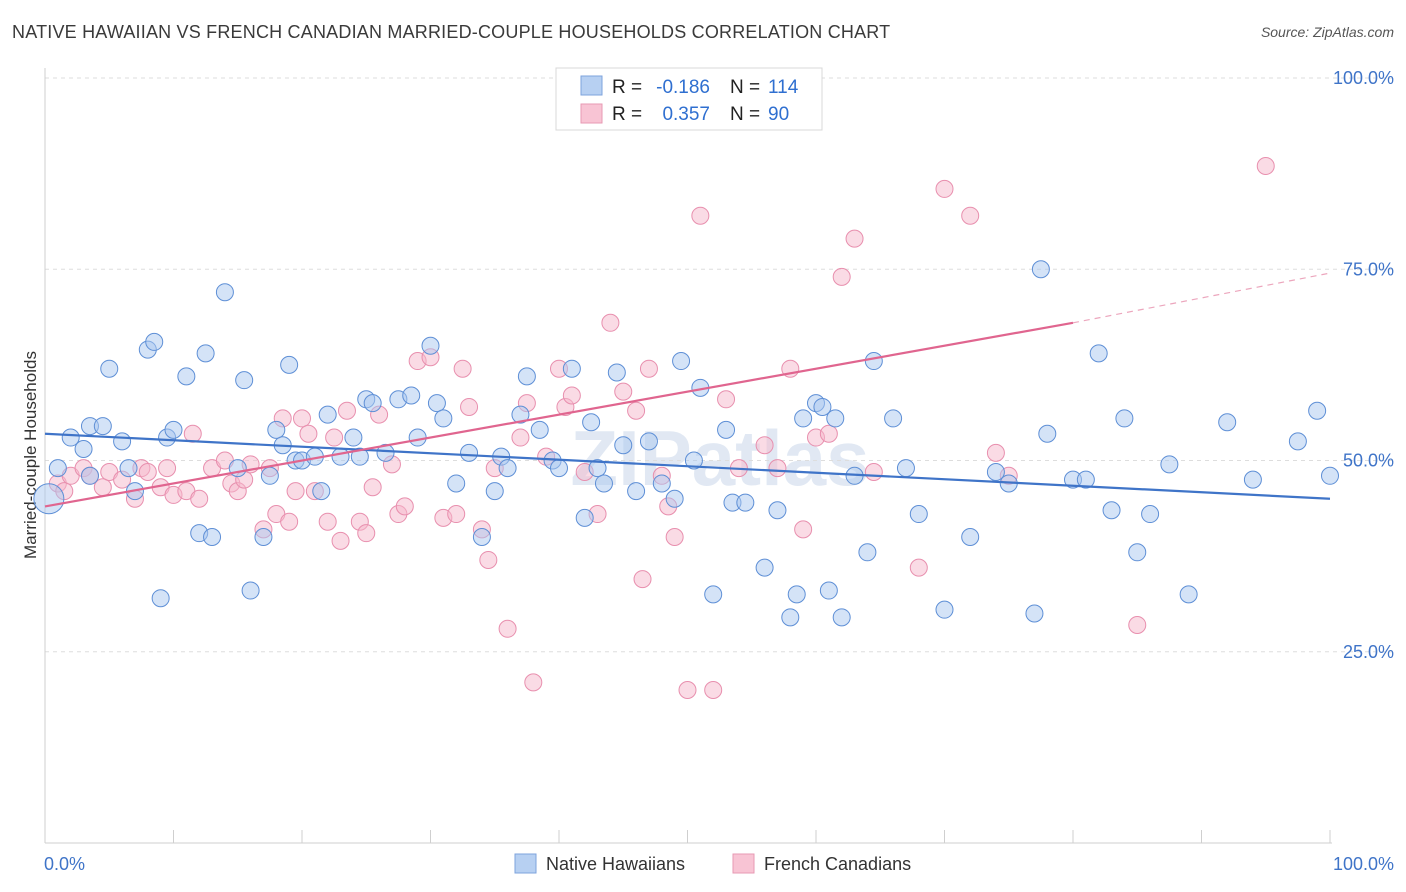  I want to click on bottom-legend-label-native-hawaiians: Native Hawaiians, so click(615, 864).